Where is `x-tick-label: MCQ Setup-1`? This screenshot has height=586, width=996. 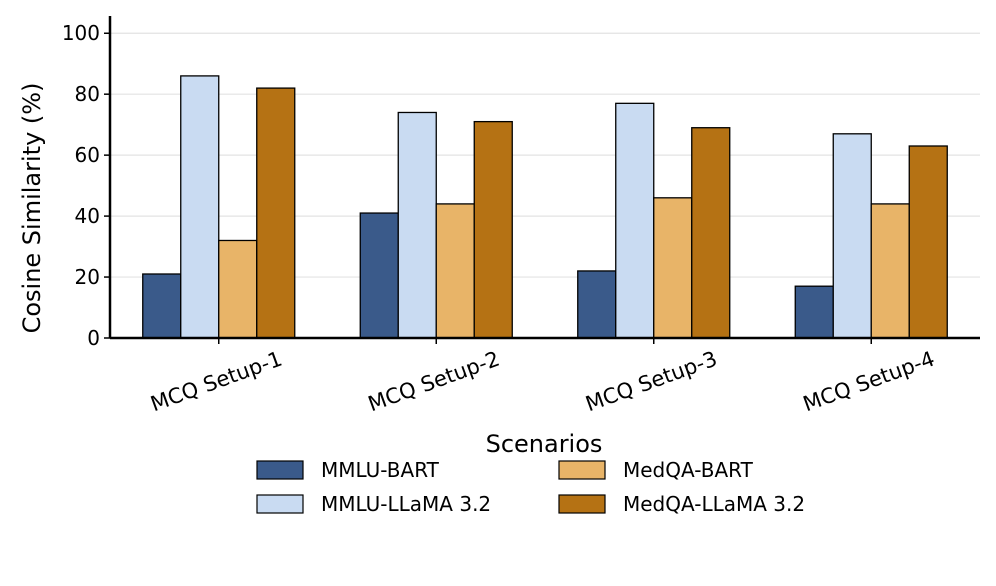 x-tick-label: MCQ Setup-1 is located at coordinates (216, 382).